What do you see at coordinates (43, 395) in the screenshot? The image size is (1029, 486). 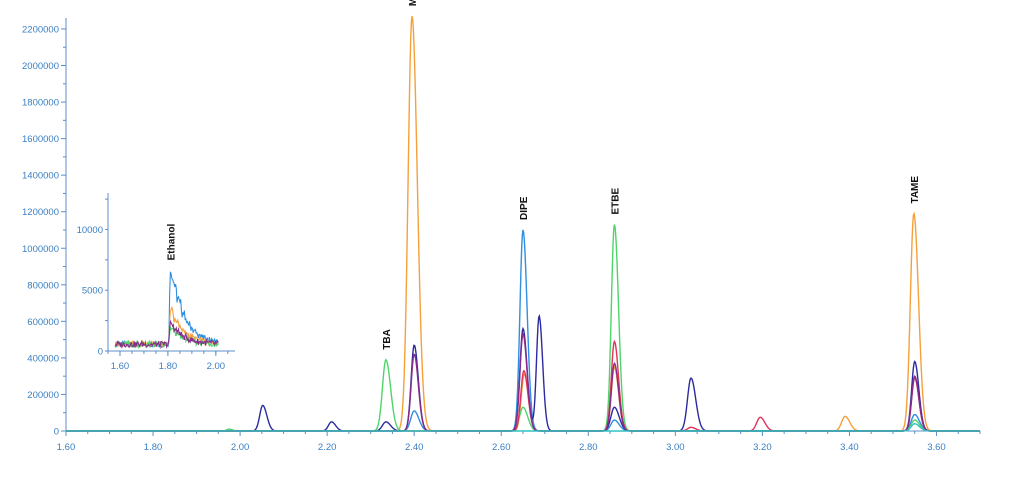 I see `y-tick-label: 200000` at bounding box center [43, 395].